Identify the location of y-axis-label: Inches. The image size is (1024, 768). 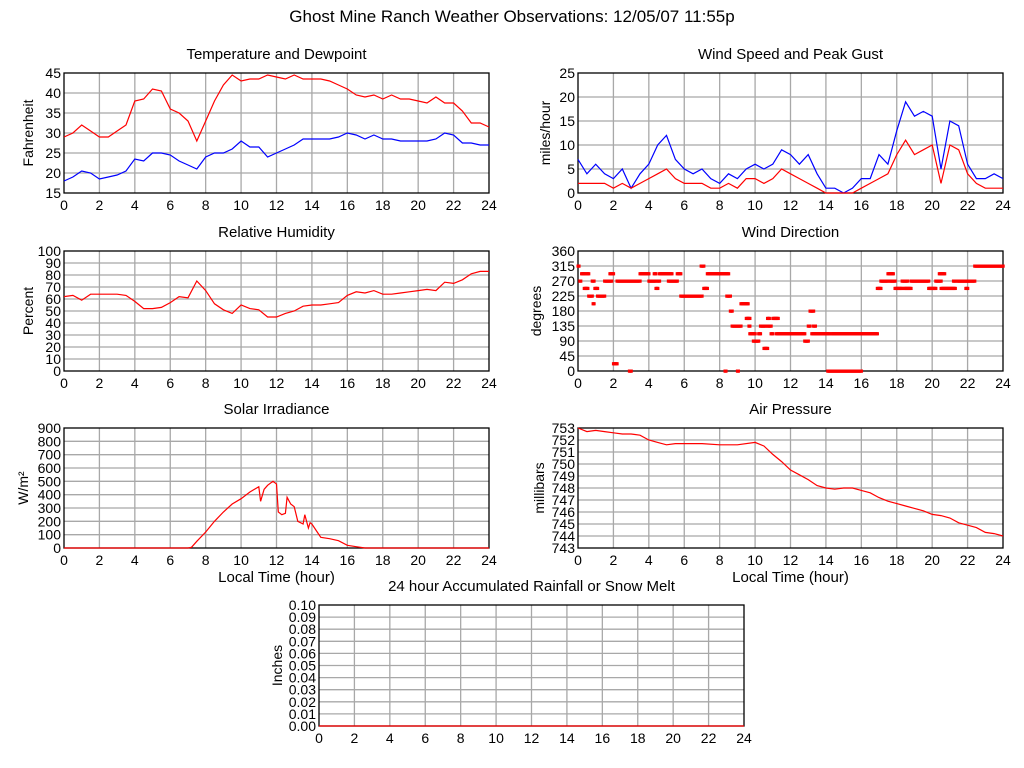
(277, 665).